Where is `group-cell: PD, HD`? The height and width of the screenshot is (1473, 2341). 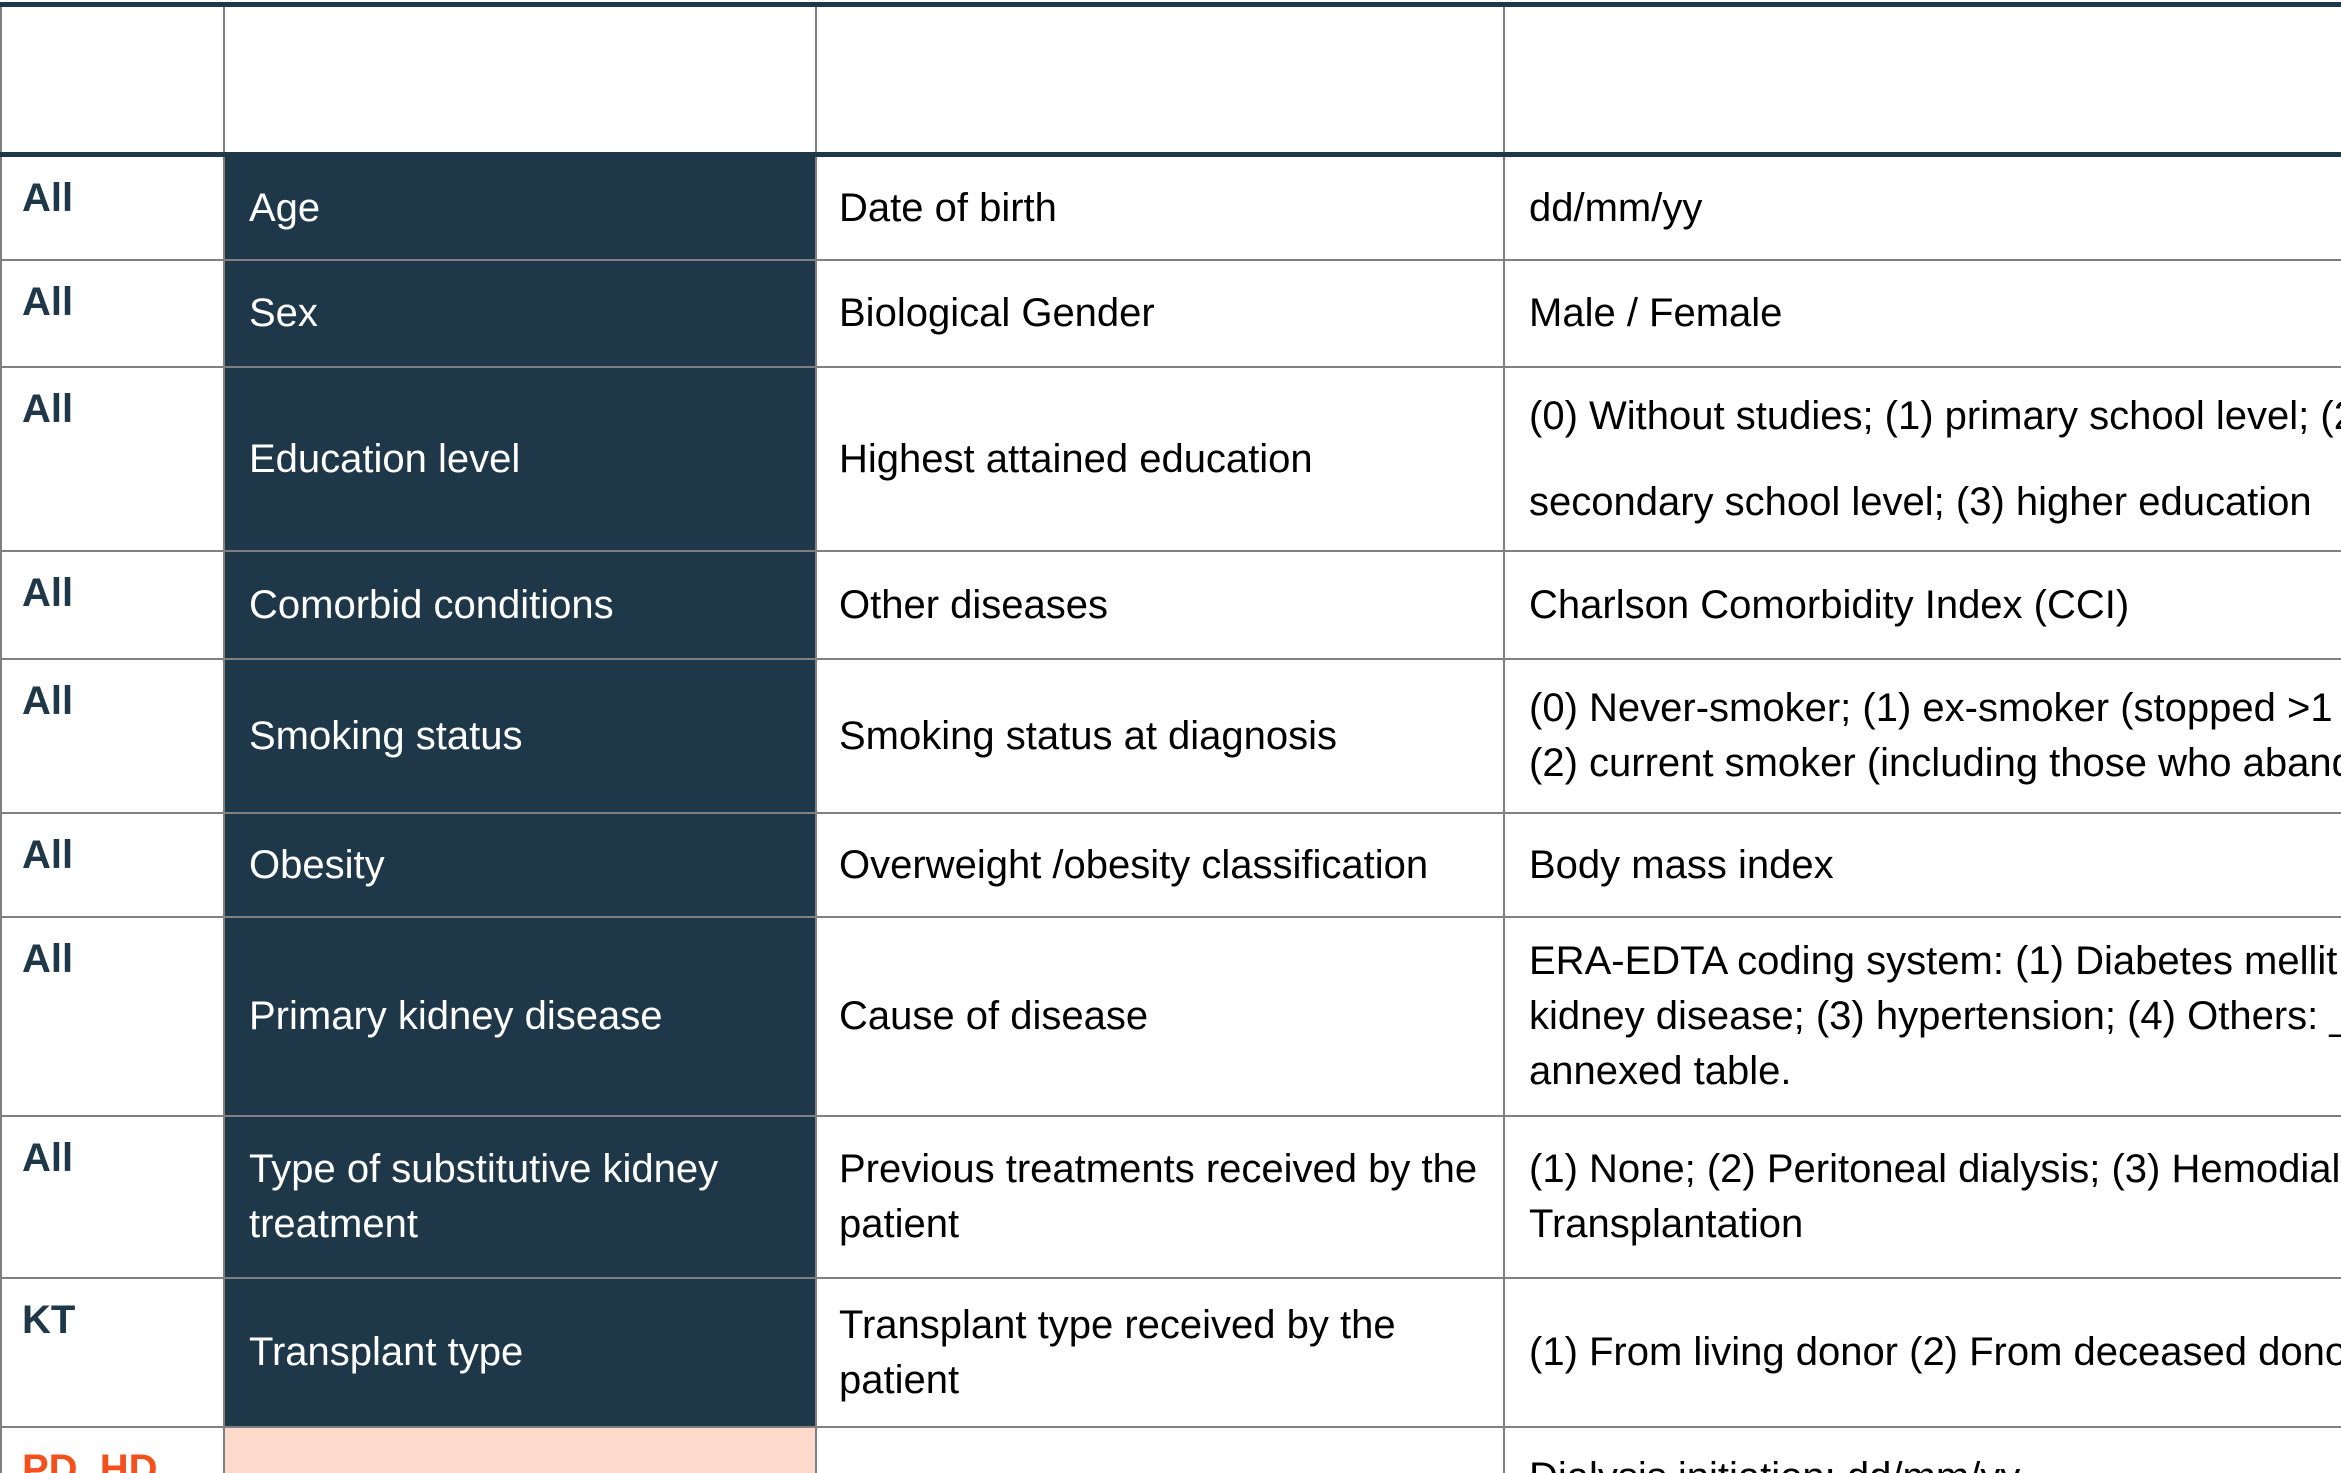
group-cell: PD, HD is located at coordinates (113, 1450).